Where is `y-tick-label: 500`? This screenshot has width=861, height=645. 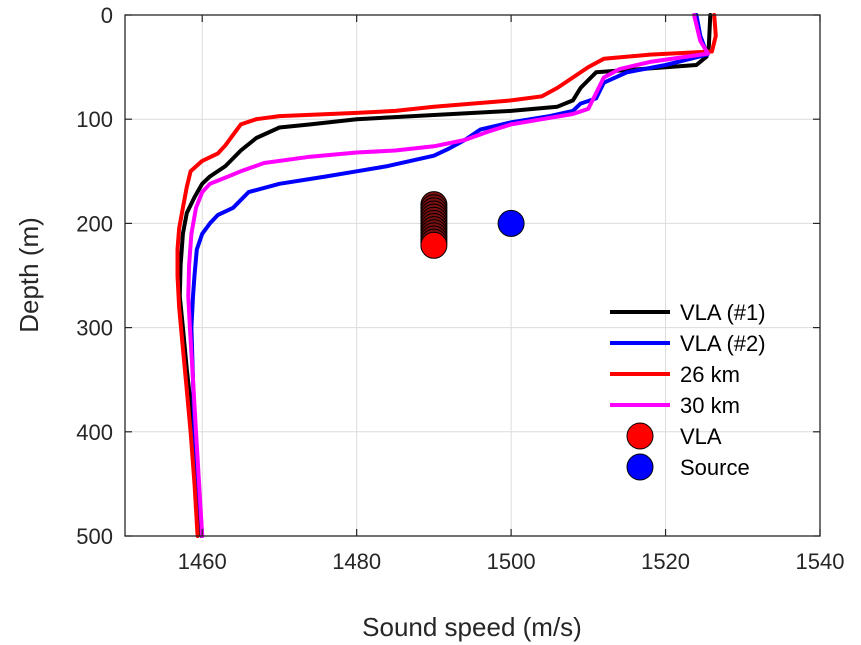 y-tick-label: 500 is located at coordinates (94, 536).